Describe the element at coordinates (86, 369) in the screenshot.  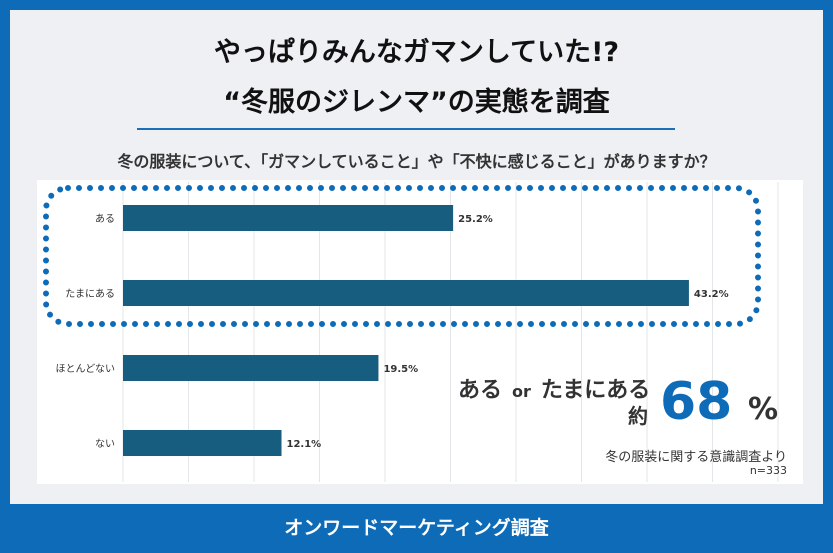
I see `category-label: ほとんどない` at that location.